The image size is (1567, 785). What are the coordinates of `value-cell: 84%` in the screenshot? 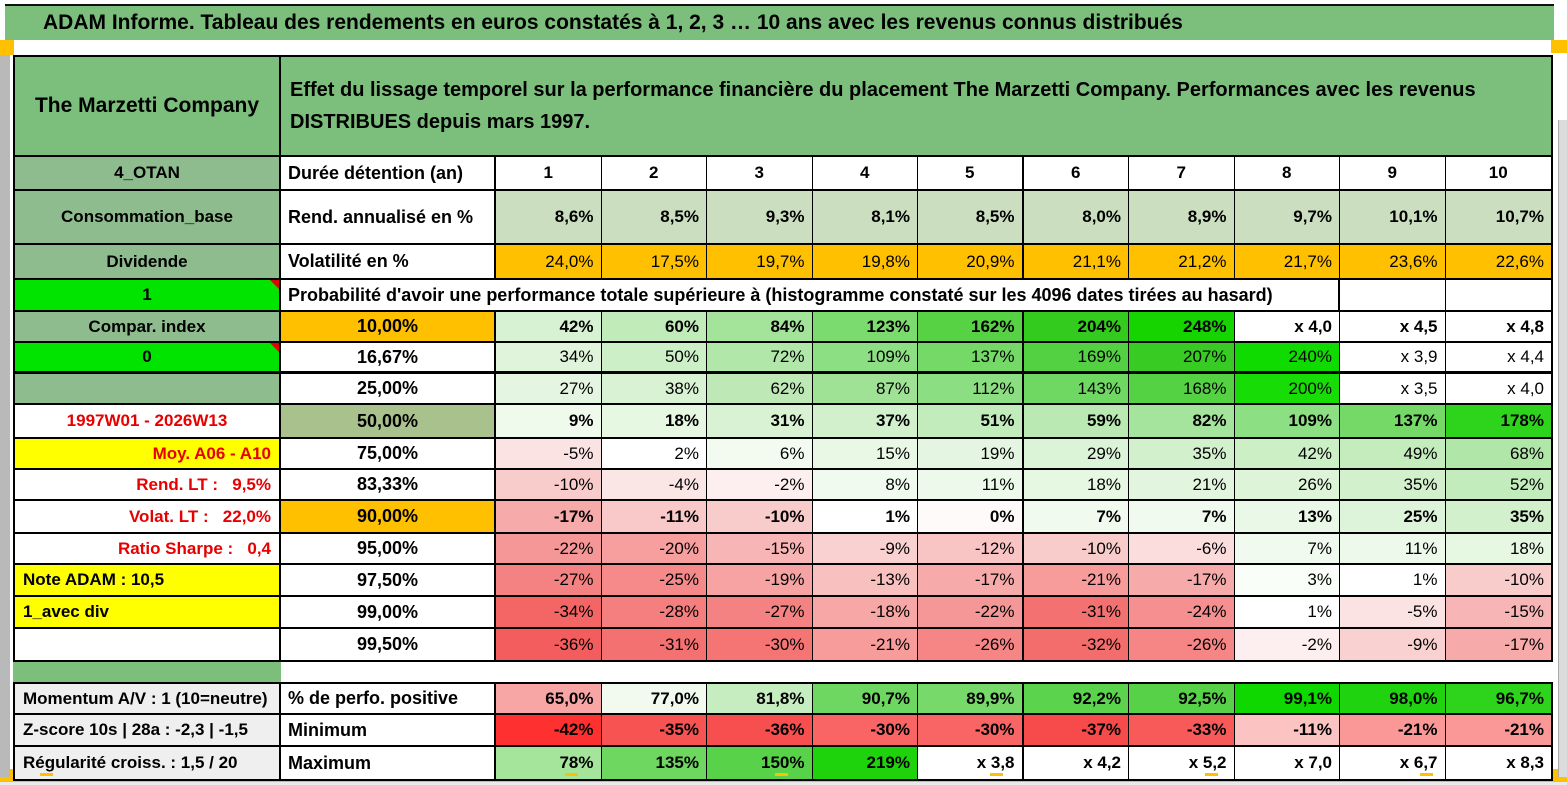 It's located at (760, 326).